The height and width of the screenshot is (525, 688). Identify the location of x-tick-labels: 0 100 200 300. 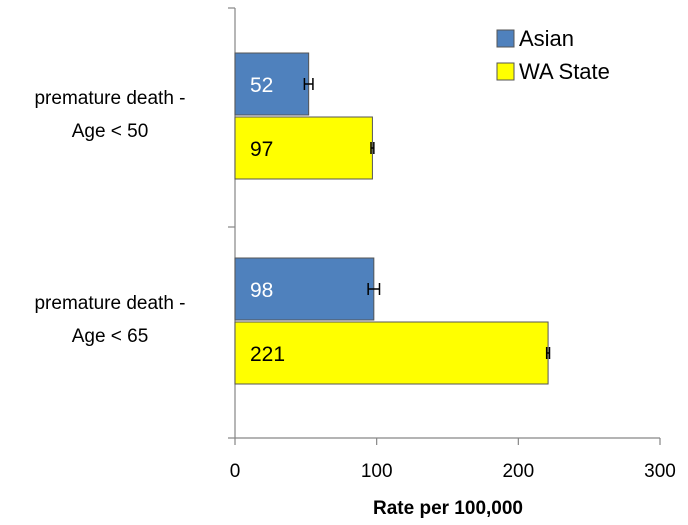
(453, 471).